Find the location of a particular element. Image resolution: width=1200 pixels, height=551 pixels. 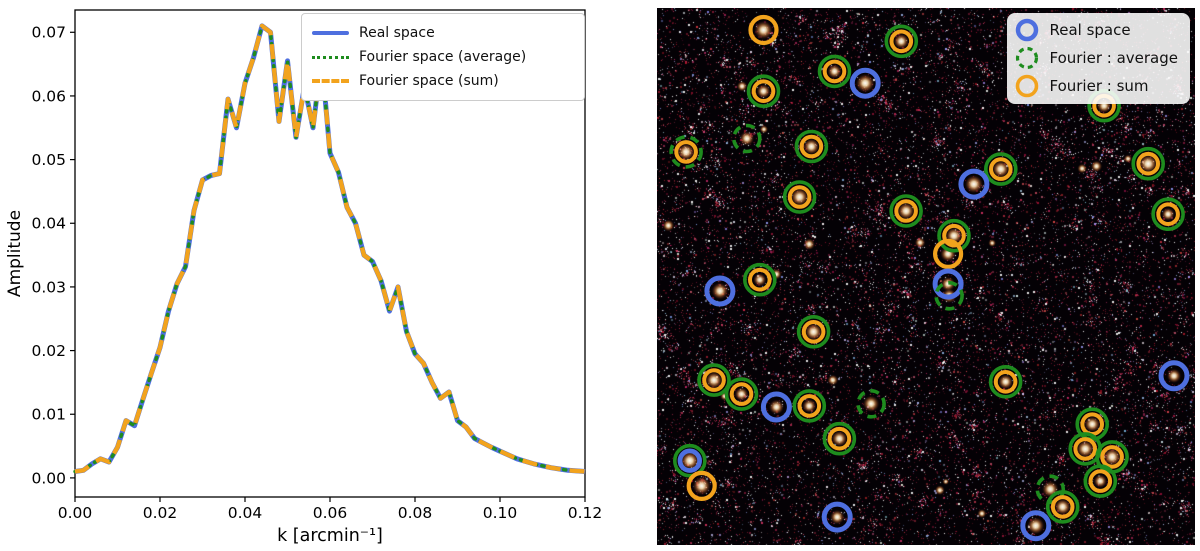

x-tick-label: 0.12 is located at coordinates (585, 513).